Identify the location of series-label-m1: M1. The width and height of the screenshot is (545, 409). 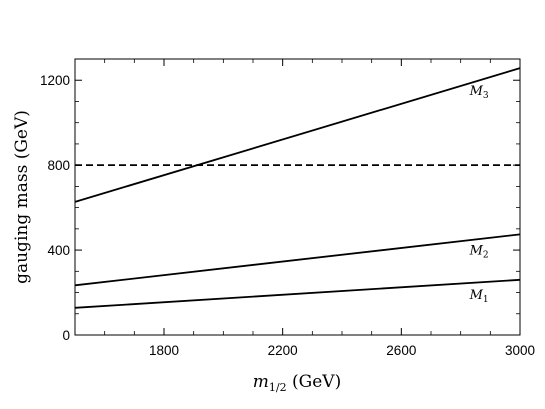
(479, 296).